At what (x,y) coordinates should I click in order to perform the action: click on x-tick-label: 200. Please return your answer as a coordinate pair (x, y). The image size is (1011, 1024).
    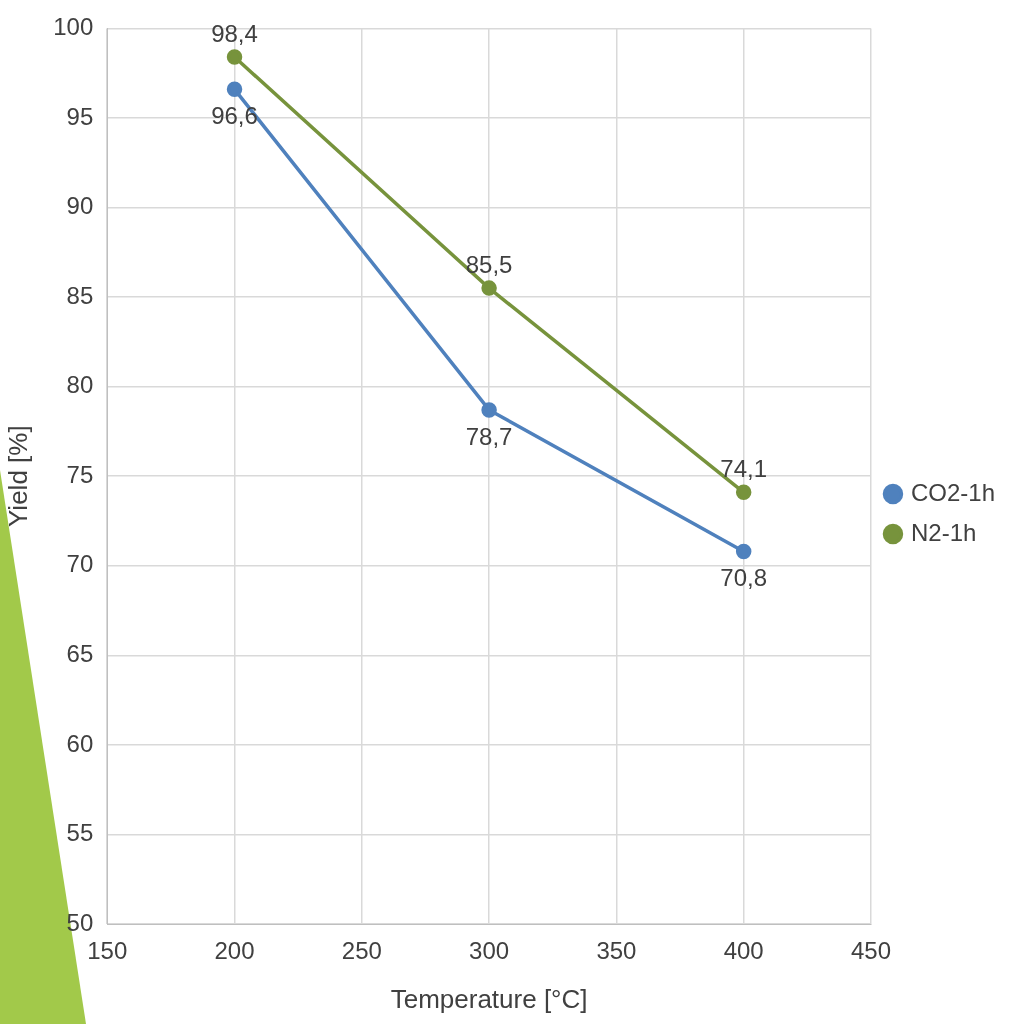
    Looking at the image, I should click on (234, 951).